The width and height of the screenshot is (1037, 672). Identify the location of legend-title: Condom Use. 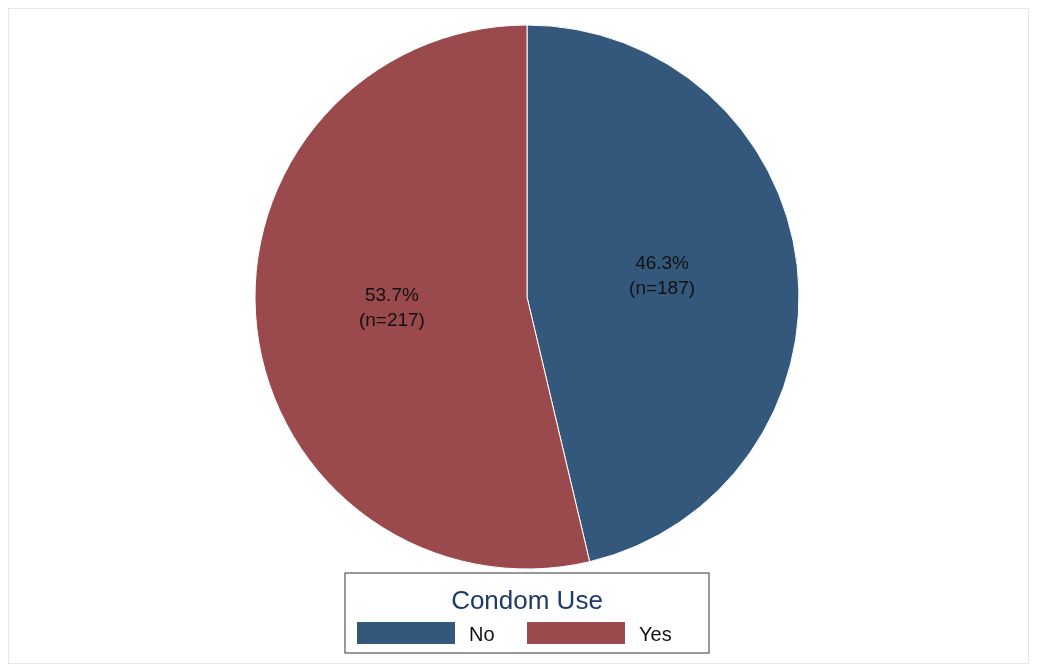
(527, 600).